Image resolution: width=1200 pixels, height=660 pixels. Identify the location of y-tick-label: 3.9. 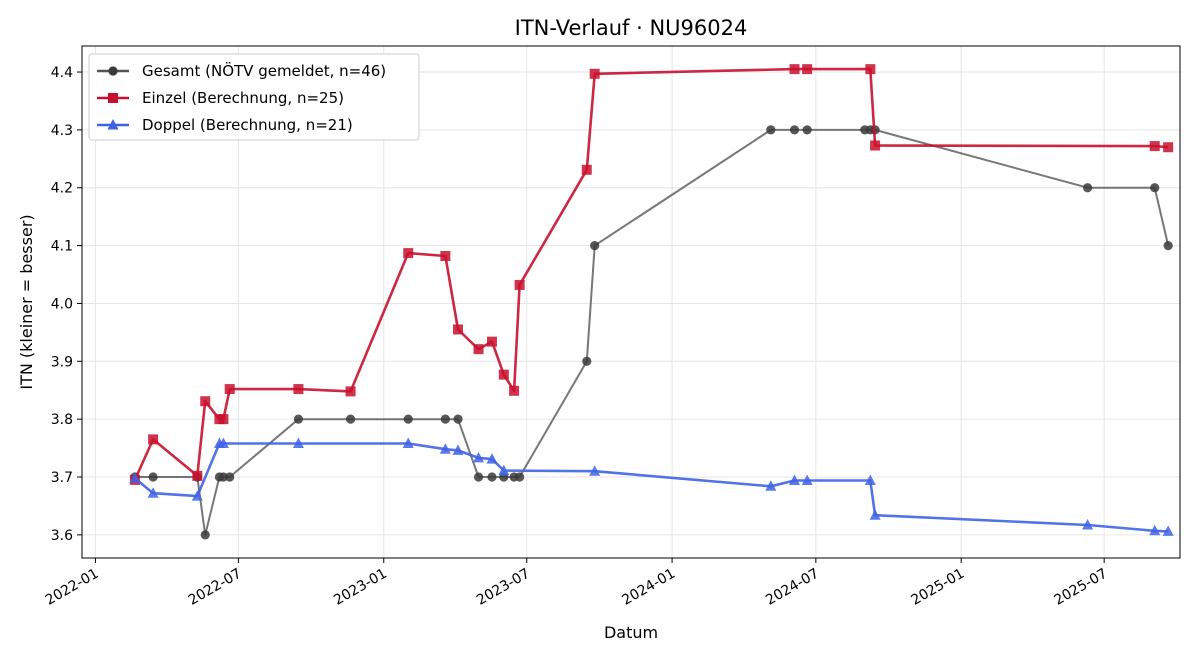
(62, 362).